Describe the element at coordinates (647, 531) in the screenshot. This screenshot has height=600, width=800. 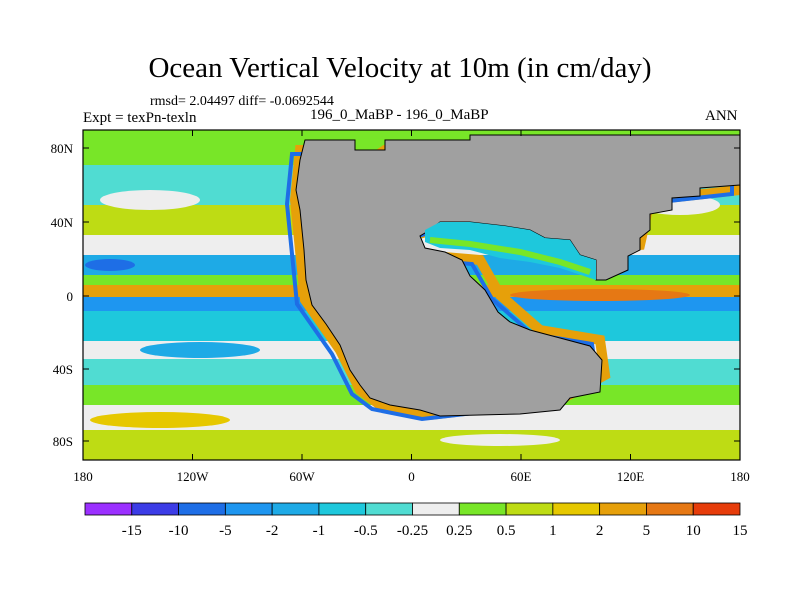
I see `colorbar-label: 5` at that location.